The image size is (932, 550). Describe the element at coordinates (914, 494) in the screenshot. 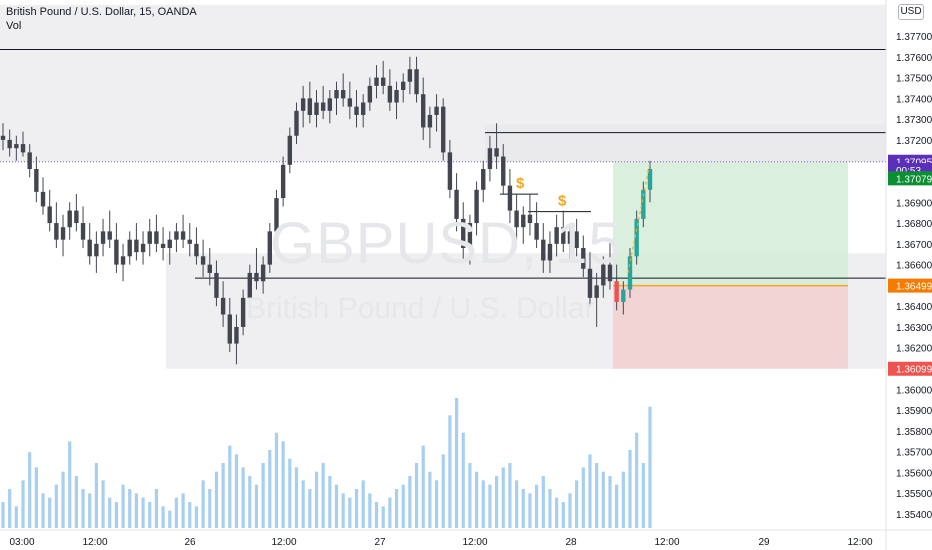

I see `y-tick-label: 1.35500` at that location.